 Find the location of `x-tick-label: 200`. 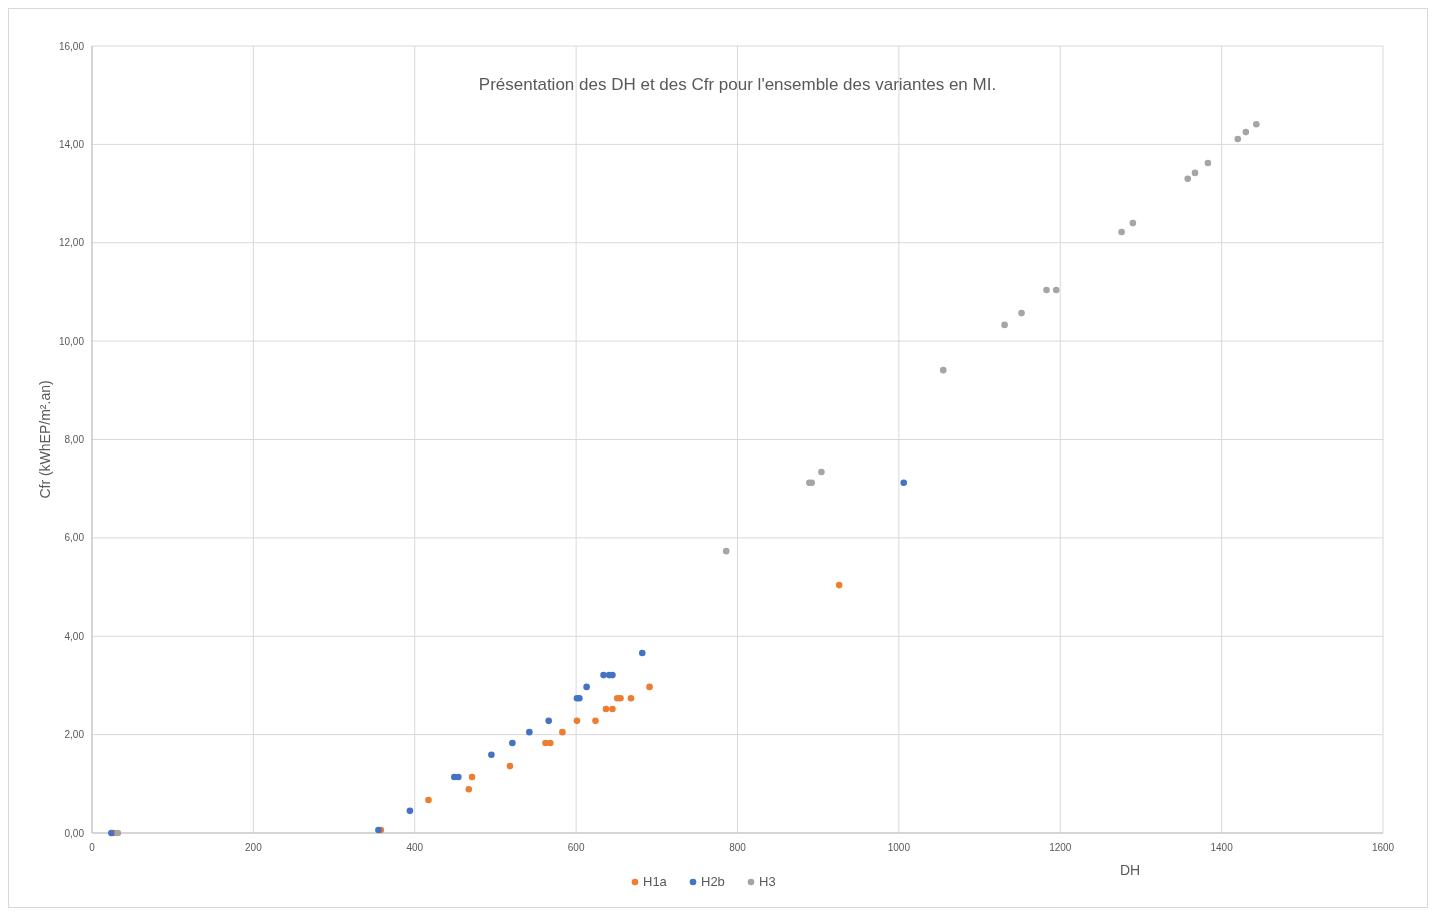

x-tick-label: 200 is located at coordinates (254, 847).